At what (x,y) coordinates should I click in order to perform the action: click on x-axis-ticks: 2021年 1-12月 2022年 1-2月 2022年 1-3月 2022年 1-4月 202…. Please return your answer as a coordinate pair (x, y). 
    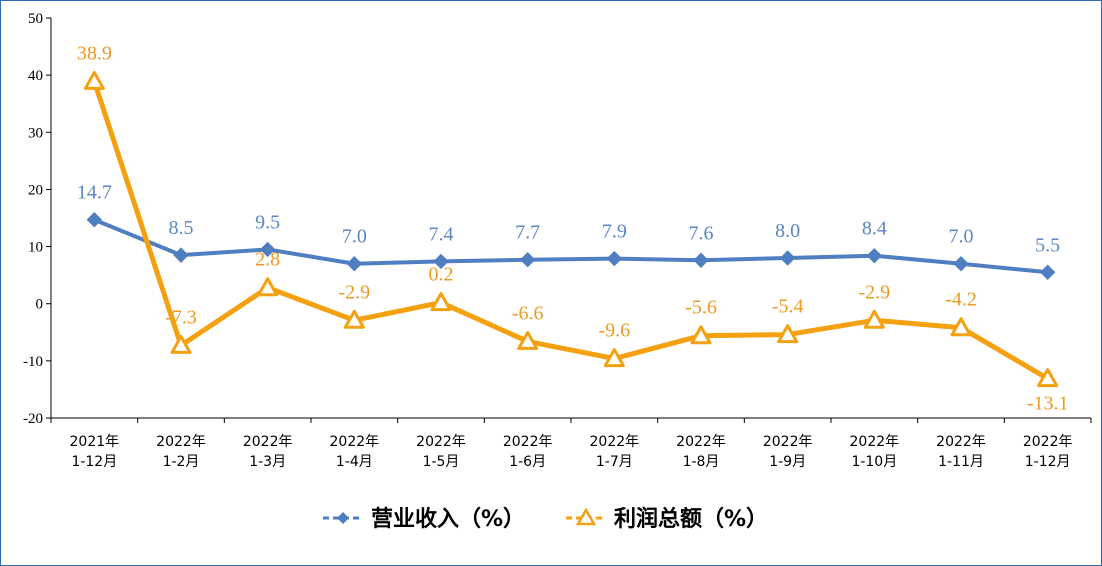
    Looking at the image, I should click on (571, 444).